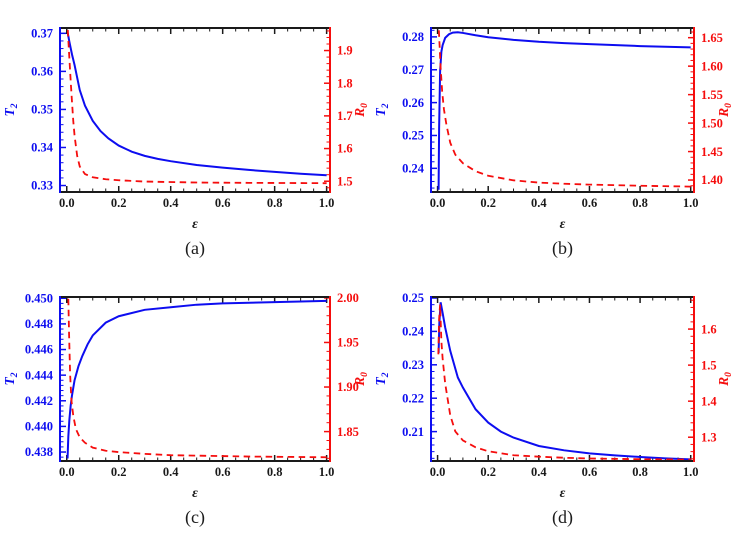 Image resolution: width=749 pixels, height=538 pixels. I want to click on left-tick-label: 0.23, so click(413, 365).